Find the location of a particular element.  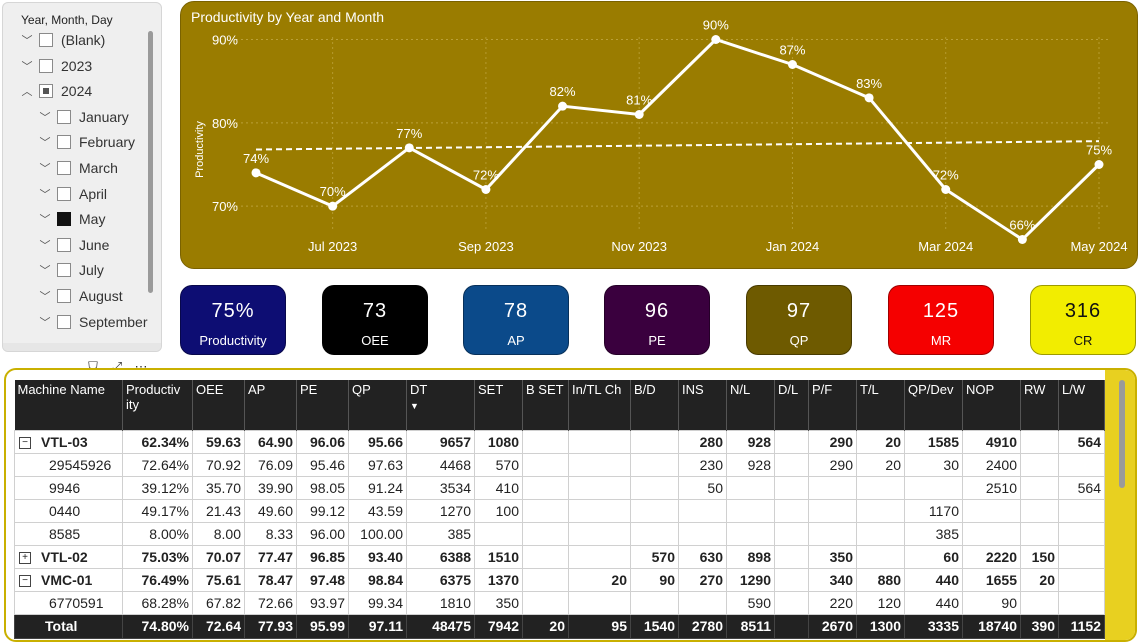

column-header: D/L is located at coordinates (791, 405).